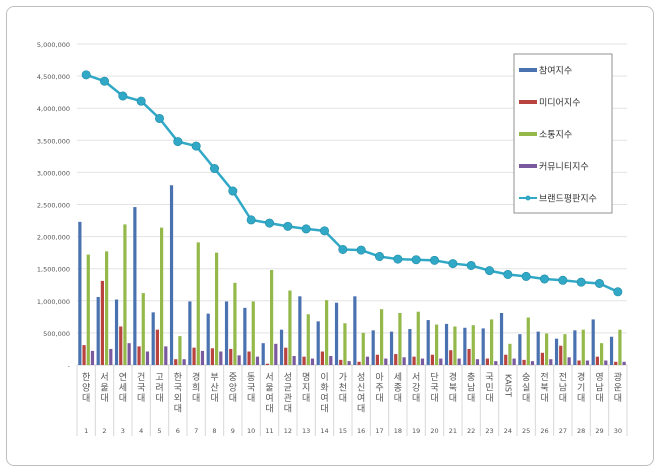  What do you see at coordinates (251, 431) in the screenshot?
I see `rank-label: 10` at bounding box center [251, 431].